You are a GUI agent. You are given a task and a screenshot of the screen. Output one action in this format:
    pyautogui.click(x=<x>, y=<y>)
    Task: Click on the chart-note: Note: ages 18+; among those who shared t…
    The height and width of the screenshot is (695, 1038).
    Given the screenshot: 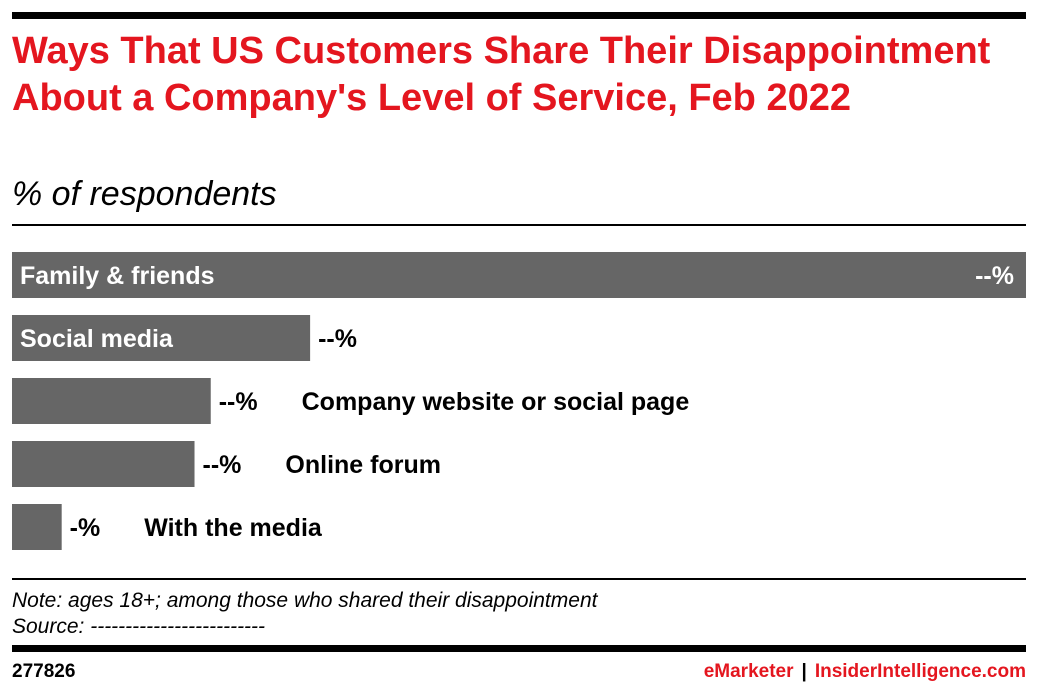 What is the action you would take?
    pyautogui.click(x=305, y=600)
    